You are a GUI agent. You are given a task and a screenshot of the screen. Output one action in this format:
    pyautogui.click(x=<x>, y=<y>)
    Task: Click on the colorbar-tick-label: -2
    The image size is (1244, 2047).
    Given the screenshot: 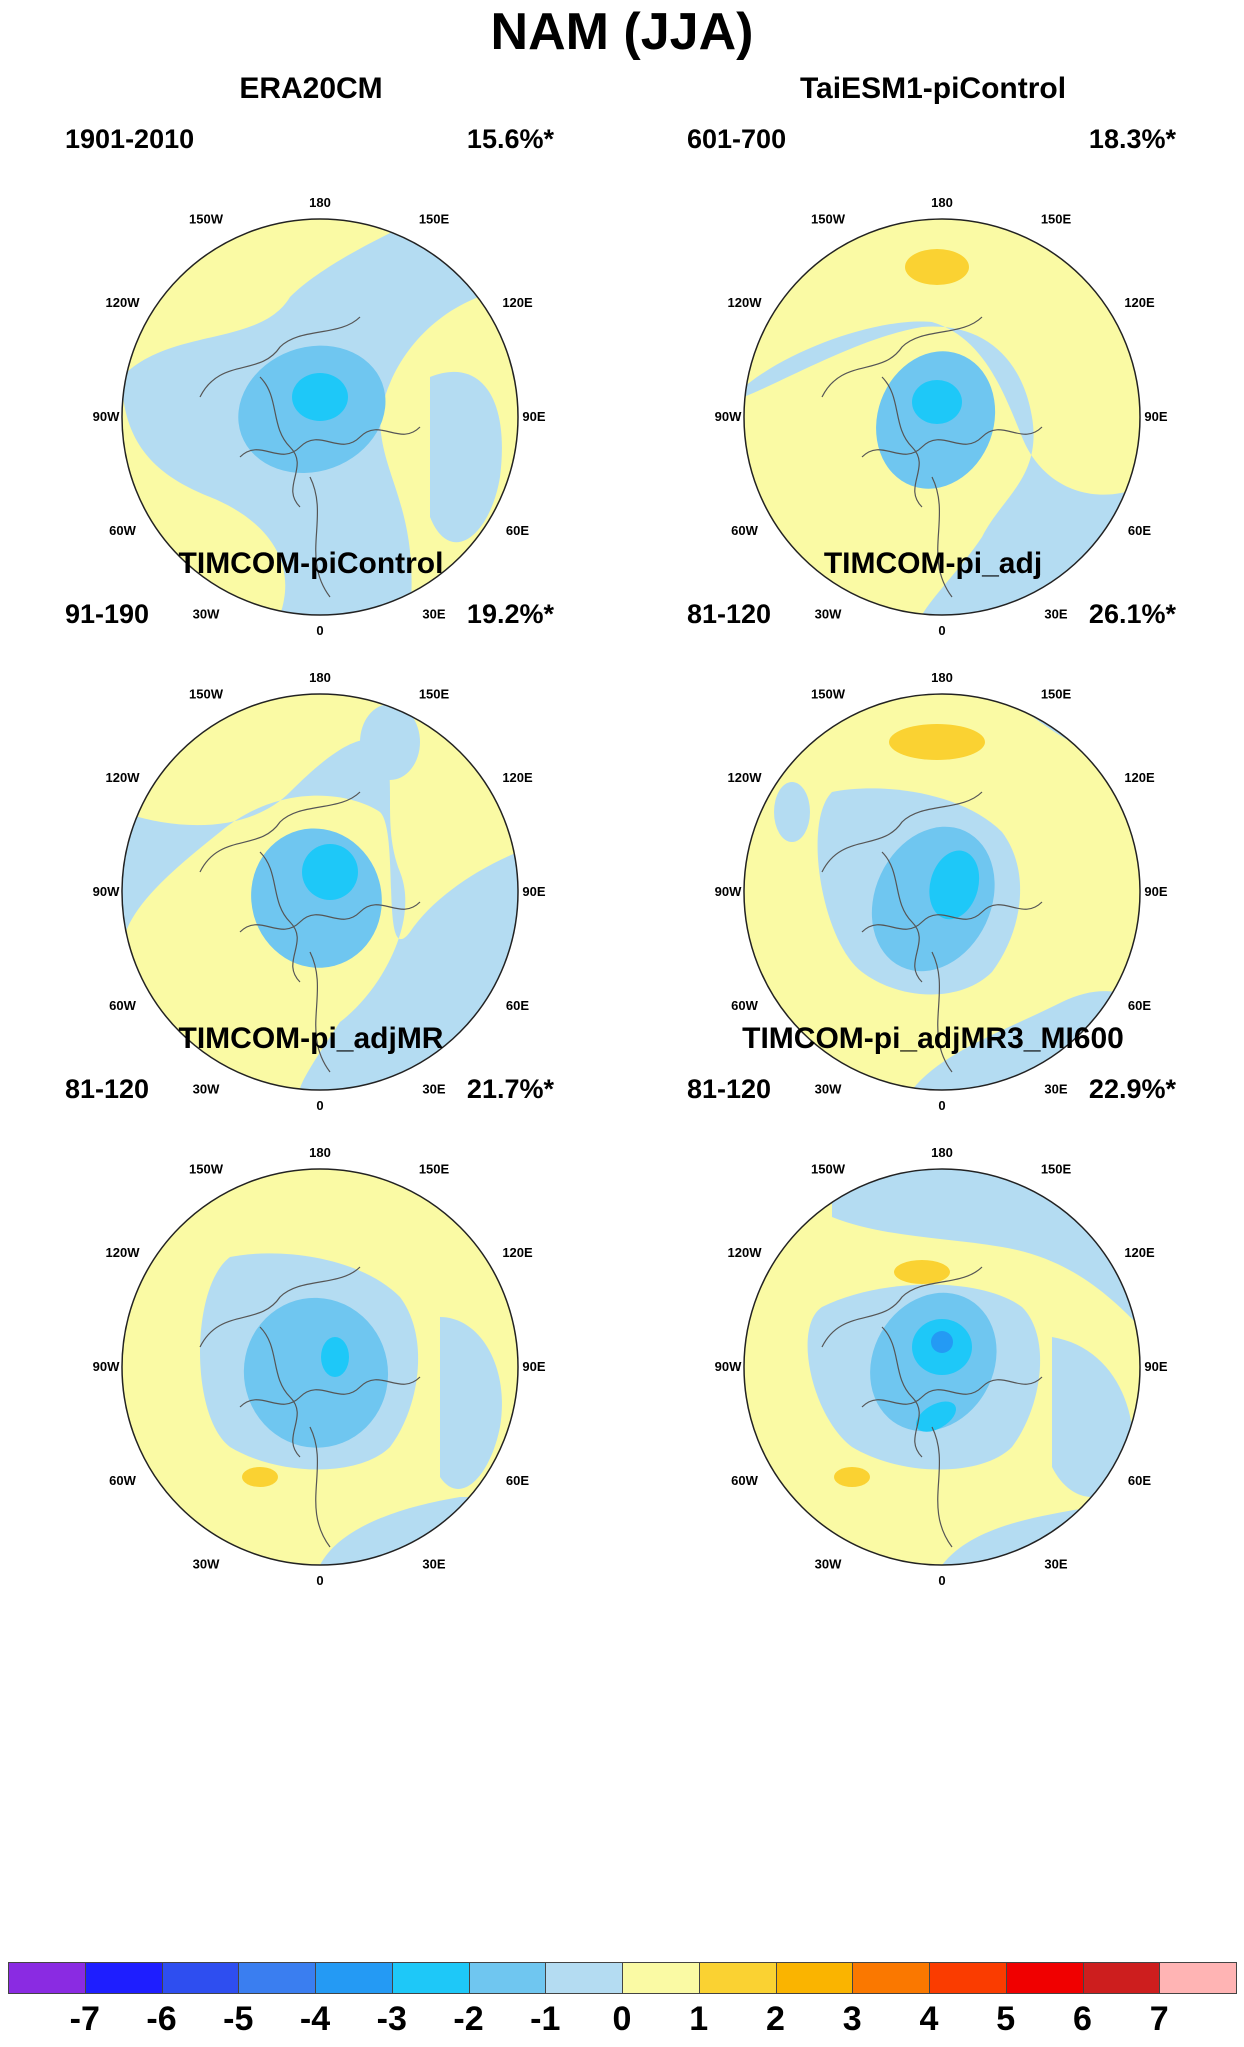 What is the action you would take?
    pyautogui.click(x=468, y=2019)
    